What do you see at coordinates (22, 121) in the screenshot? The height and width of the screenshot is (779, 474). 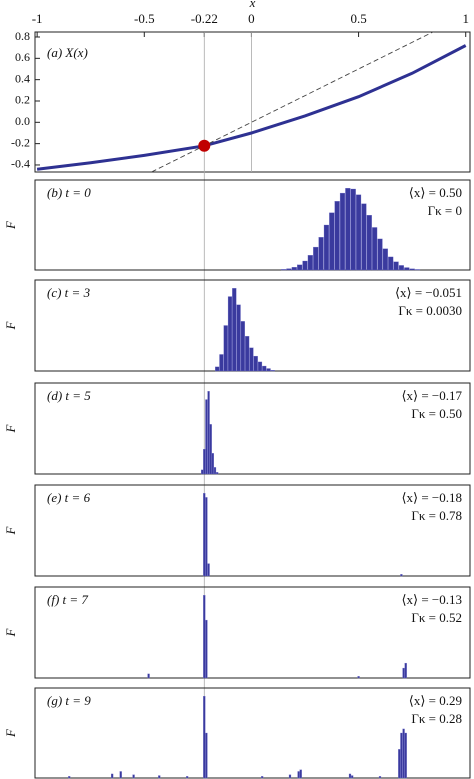 I see `y-tick-label: 0.0` at bounding box center [22, 121].